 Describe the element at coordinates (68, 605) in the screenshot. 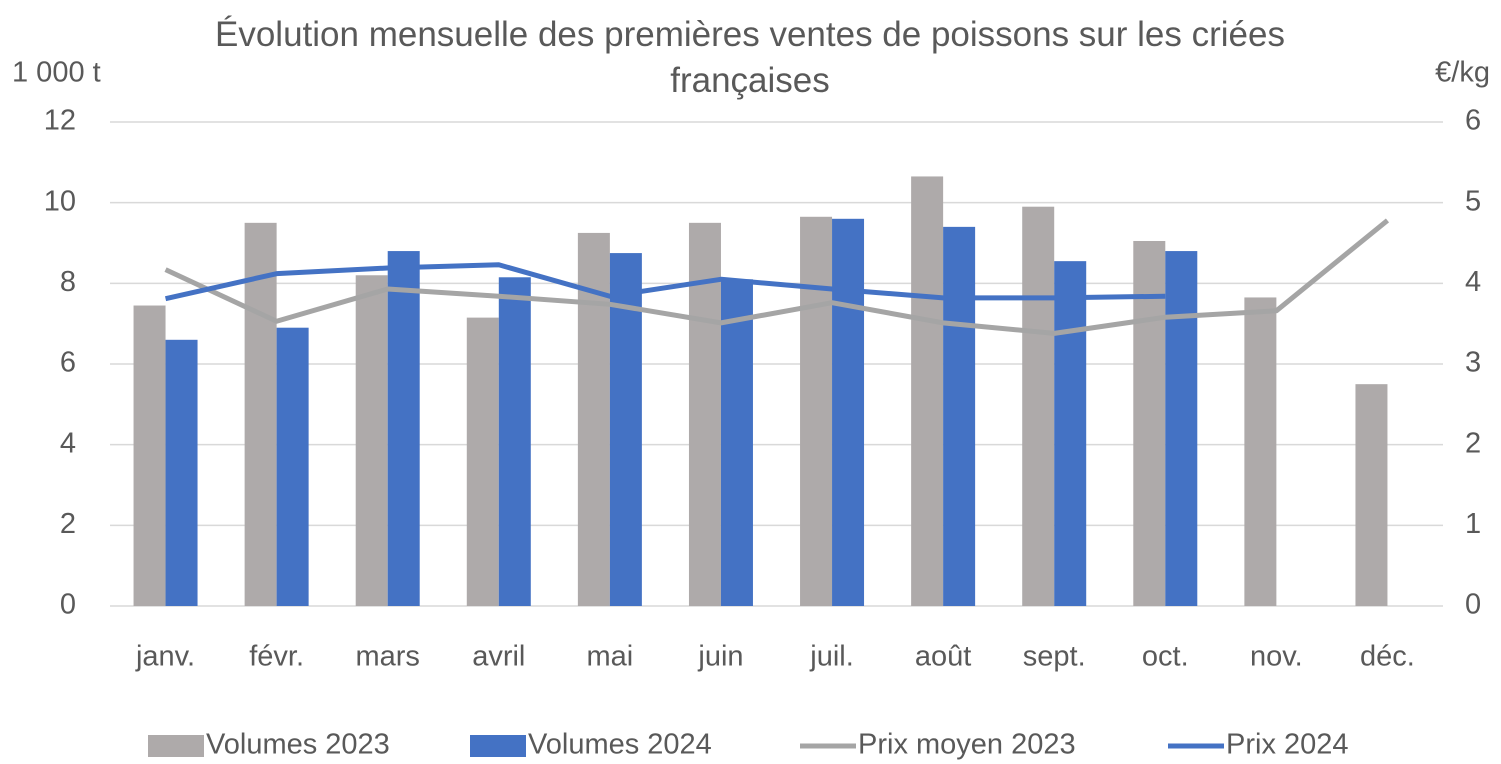

I see `y-tick-label: 0` at that location.